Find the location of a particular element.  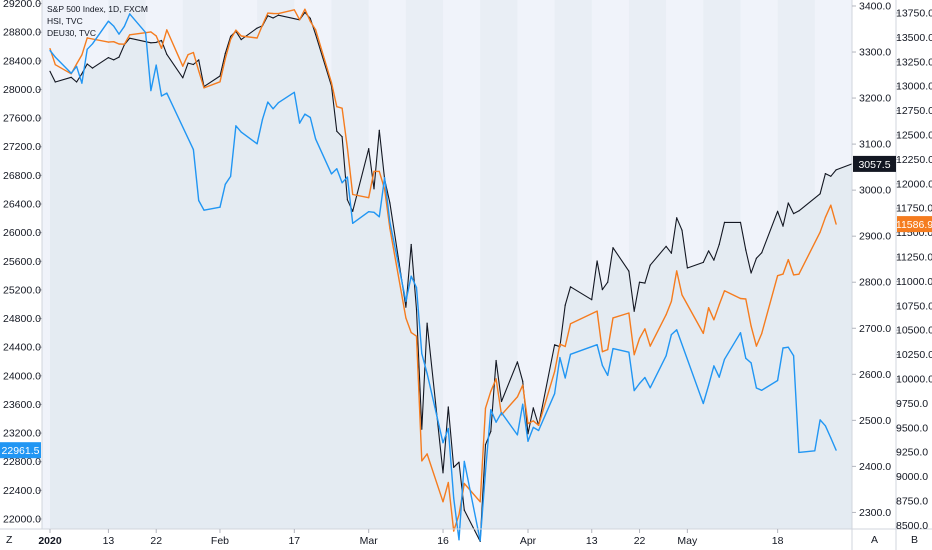

deu30-tick-label: 13250.0 is located at coordinates (914, 62).